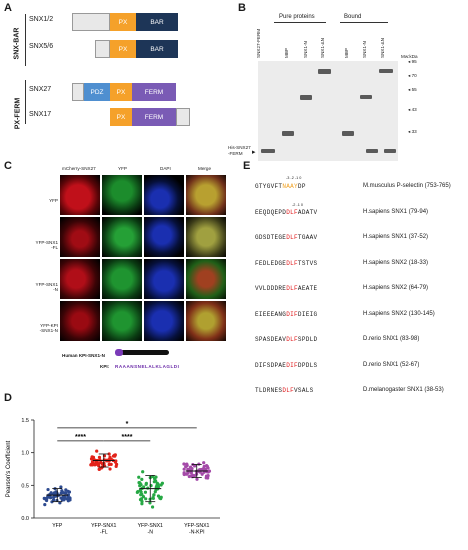  I want to click on sequence-source-label: H.sapiens SNX1 (79-94), so click(396, 211).